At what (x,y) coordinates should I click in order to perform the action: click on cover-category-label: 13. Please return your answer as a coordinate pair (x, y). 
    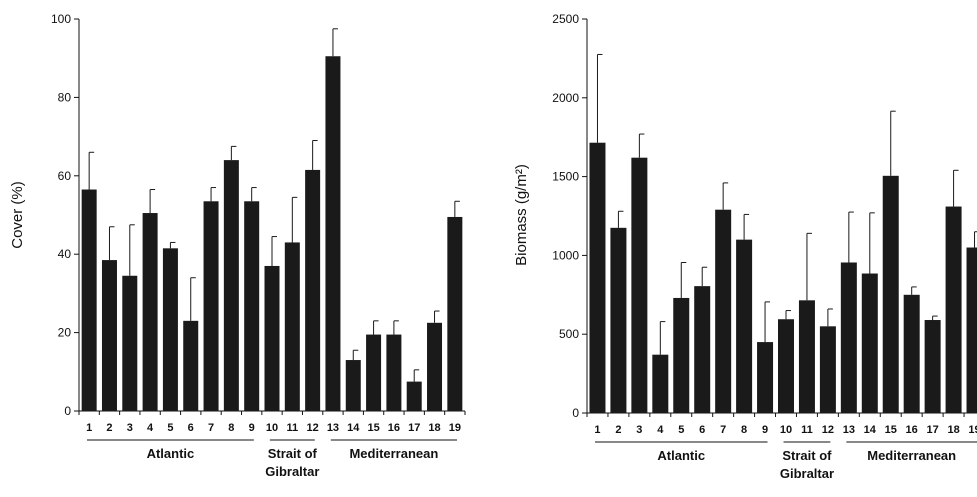
    Looking at the image, I should click on (333, 428).